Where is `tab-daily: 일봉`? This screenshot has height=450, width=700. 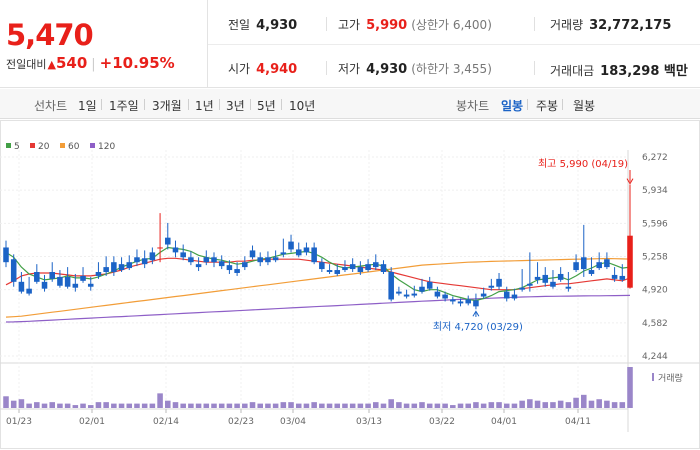
tab-daily: 일봉 is located at coordinates (512, 106).